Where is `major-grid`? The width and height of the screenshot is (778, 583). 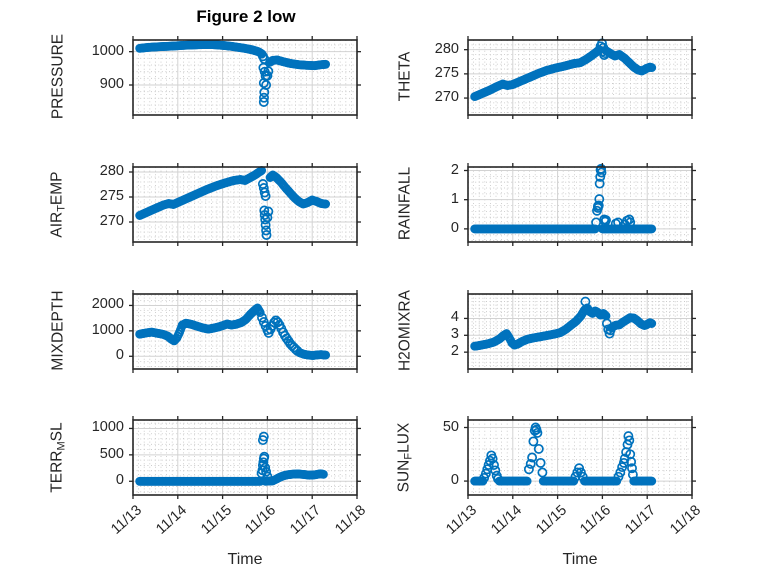
major-grid is located at coordinates (580, 77).